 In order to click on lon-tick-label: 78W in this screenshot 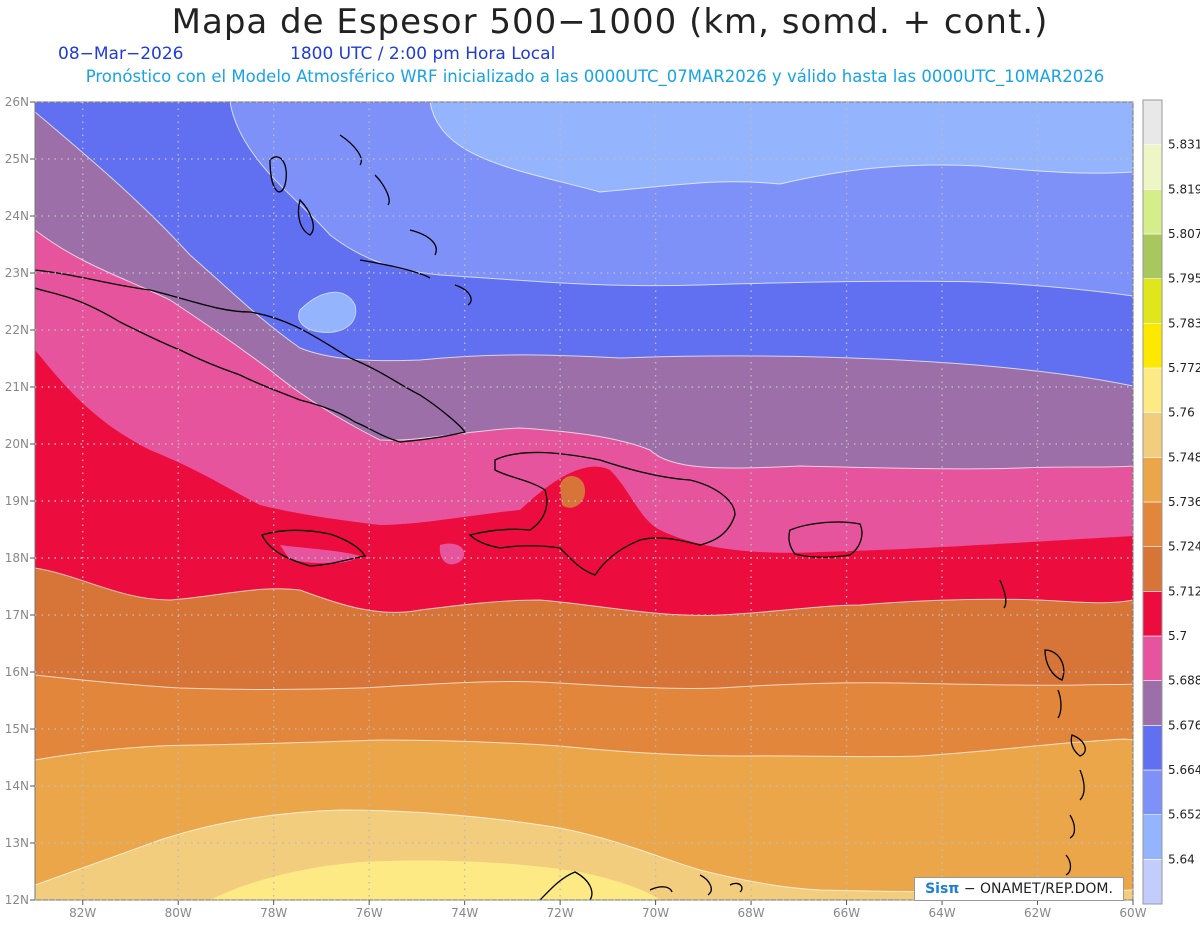, I will do `click(273, 913)`.